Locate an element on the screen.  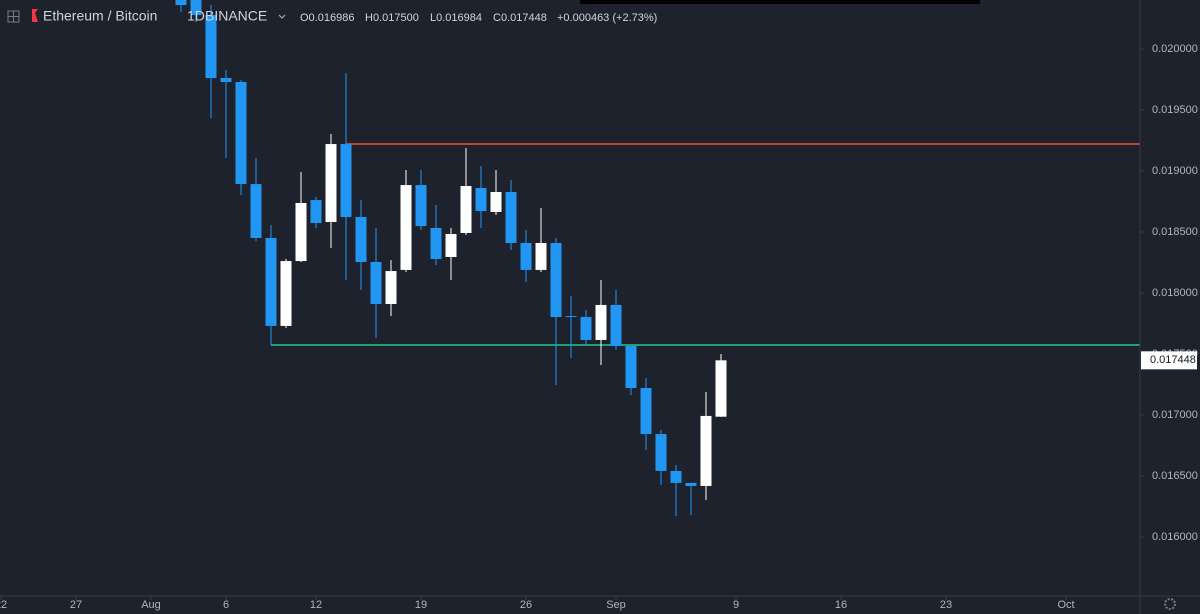
open-label: O0.016986 is located at coordinates (327, 18).